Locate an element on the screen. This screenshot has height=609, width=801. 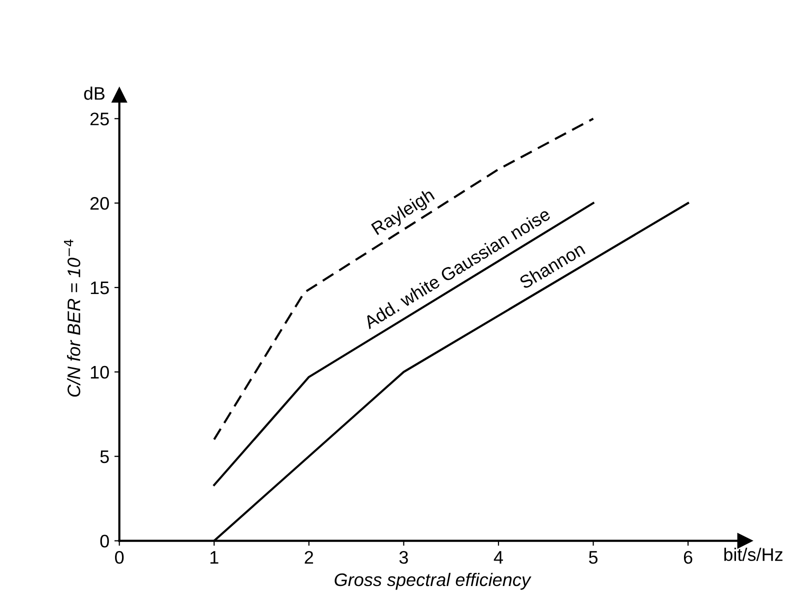
text: bit/s/Hz is located at coordinates (753, 554).